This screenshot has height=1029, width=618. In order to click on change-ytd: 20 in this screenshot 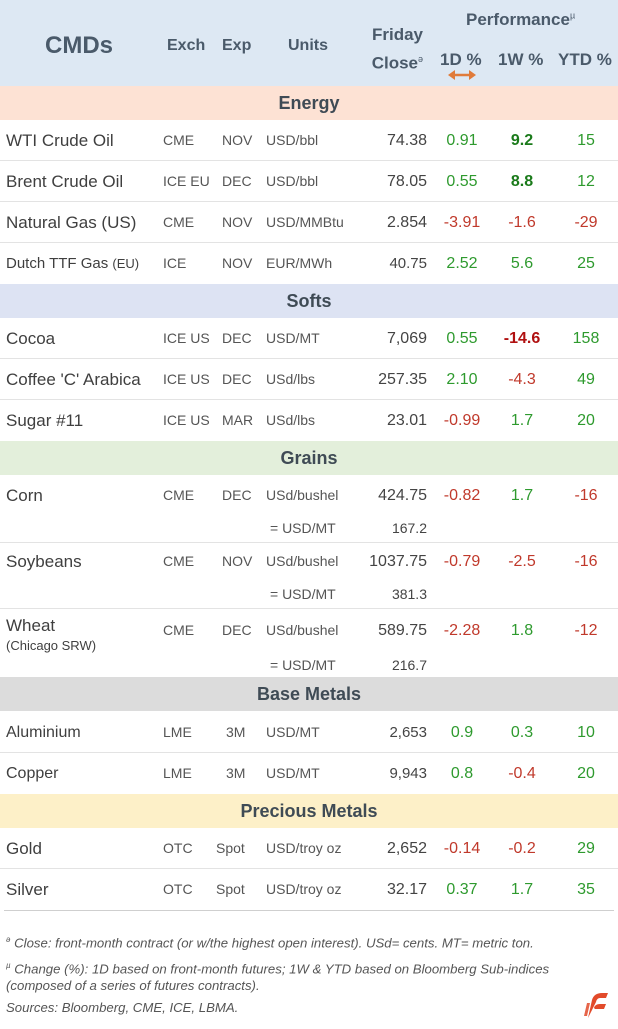, I will do `click(586, 420)`.